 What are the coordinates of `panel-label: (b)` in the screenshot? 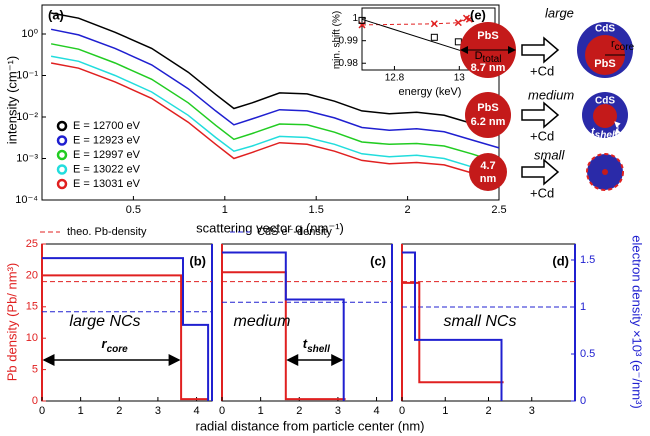 It's located at (197, 260).